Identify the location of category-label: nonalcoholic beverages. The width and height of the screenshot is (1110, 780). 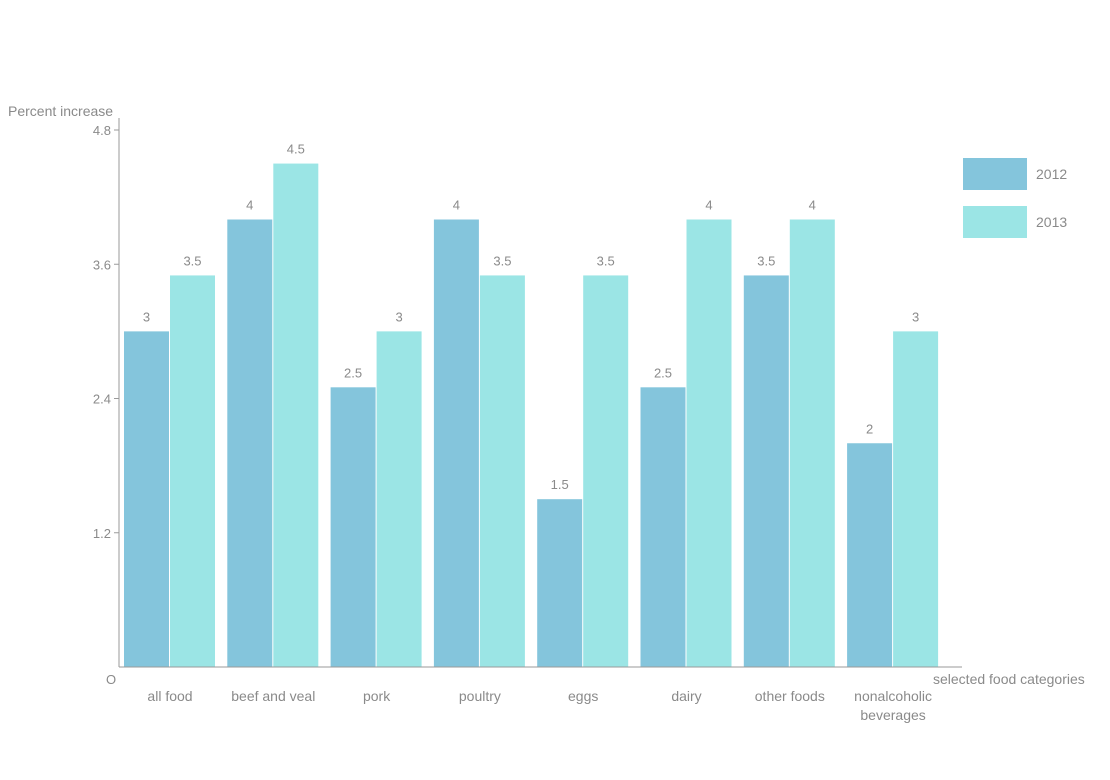
(893, 705).